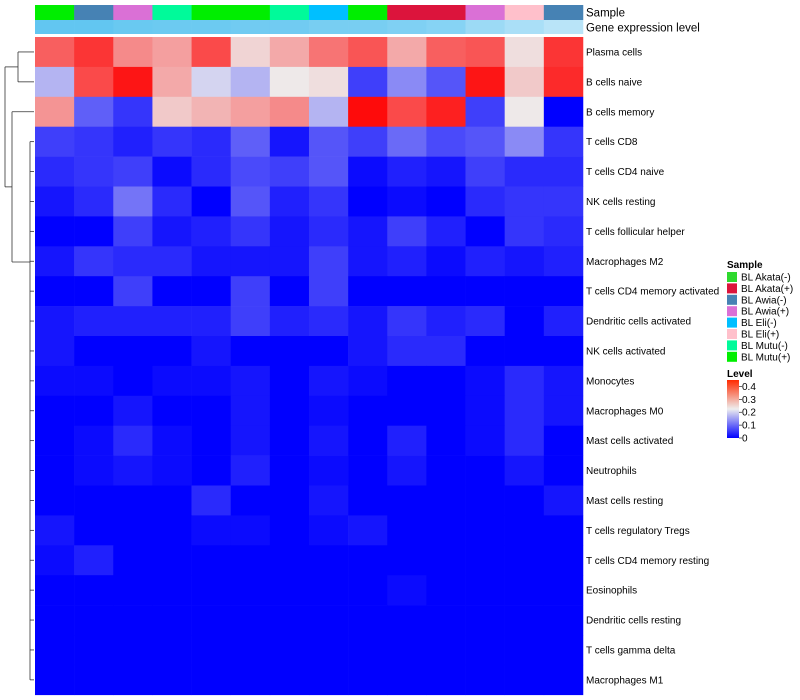  Describe the element at coordinates (749, 413) in the screenshot. I see `level-tick-label: 0.2` at that location.